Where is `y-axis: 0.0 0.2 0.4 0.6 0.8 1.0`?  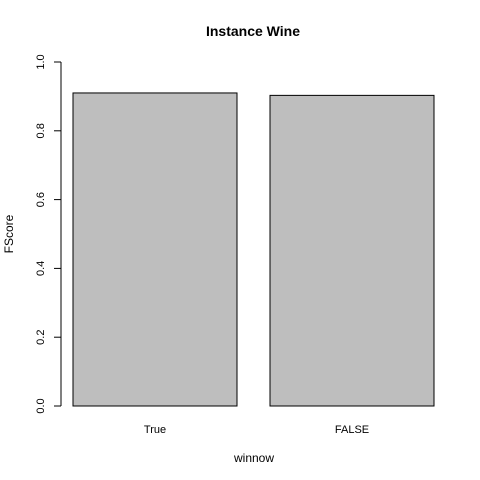
y-axis: 0.0 0.2 0.4 0.6 0.8 1.0 is located at coordinates (48, 234).